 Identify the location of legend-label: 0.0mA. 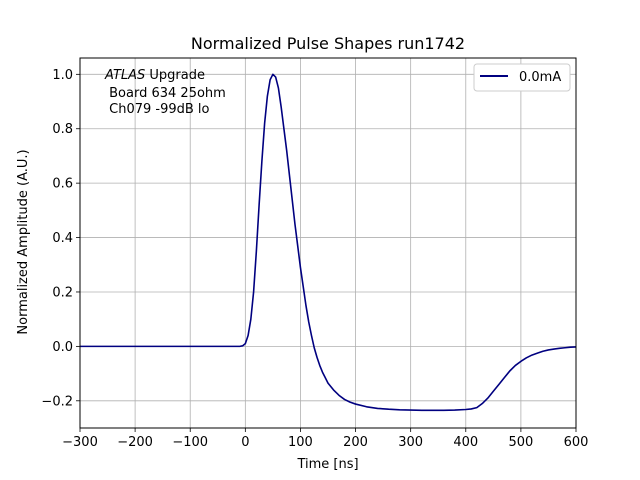
(540, 77).